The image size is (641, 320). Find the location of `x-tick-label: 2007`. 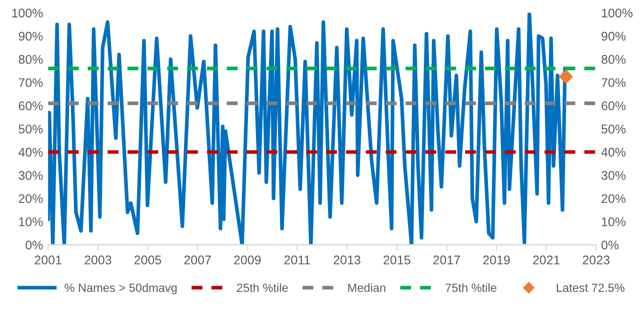

x-tick-label: 2007 is located at coordinates (197, 260).